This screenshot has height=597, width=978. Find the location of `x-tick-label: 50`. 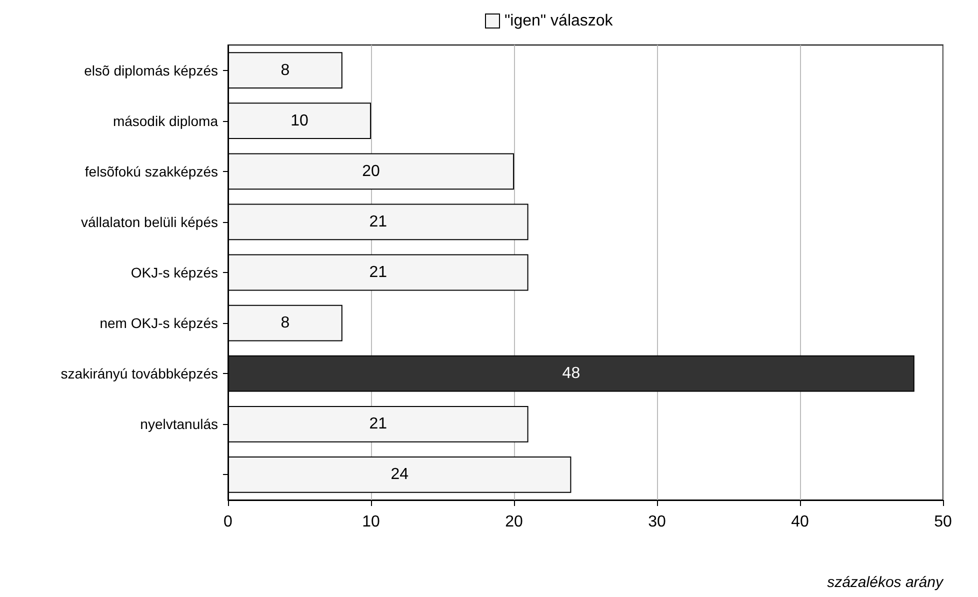

x-tick-label: 50 is located at coordinates (943, 522).